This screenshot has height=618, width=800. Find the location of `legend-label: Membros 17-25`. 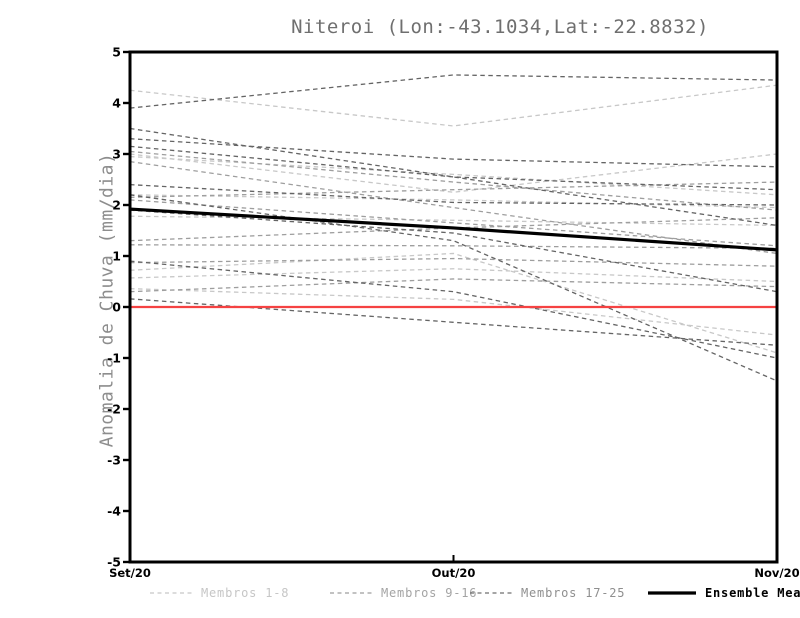

legend-label: Membros 17-25 is located at coordinates (573, 593).